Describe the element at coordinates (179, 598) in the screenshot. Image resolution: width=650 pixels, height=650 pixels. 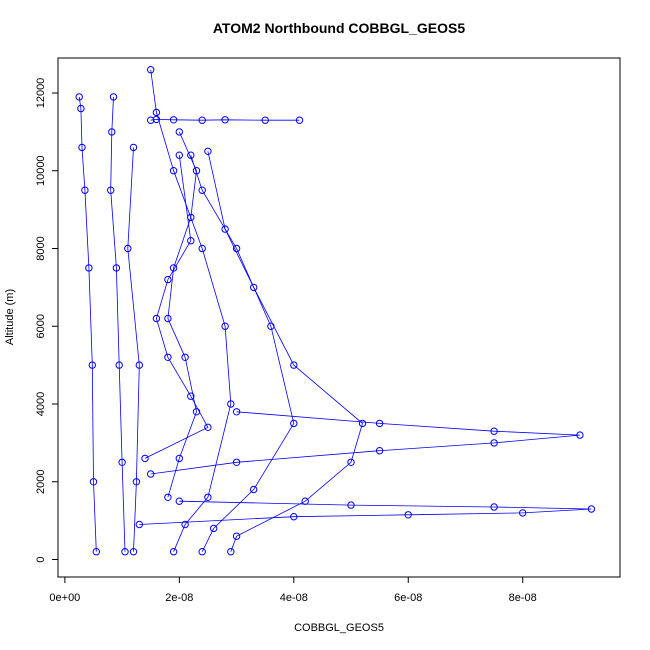
I see `x-tick-label: 2e-08` at that location.